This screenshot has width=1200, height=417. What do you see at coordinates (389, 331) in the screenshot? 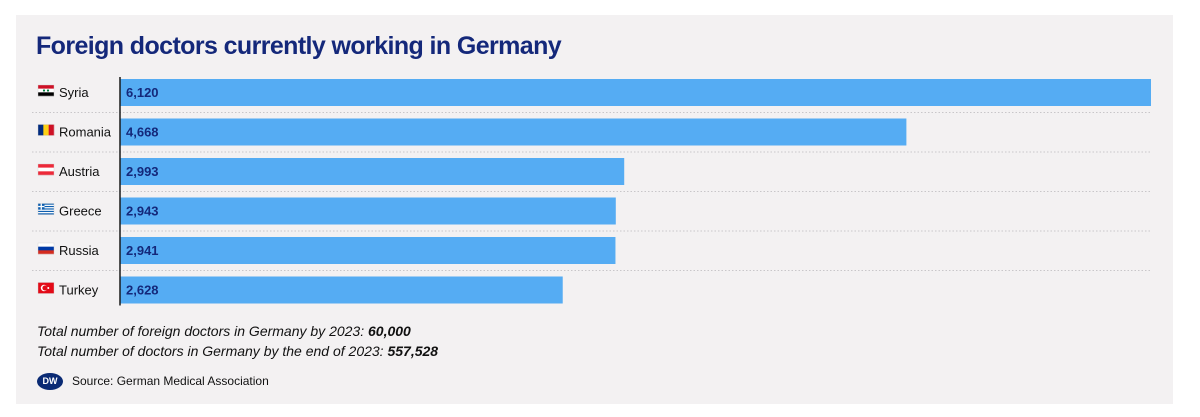
I see `note-value: 60,000` at bounding box center [389, 331].